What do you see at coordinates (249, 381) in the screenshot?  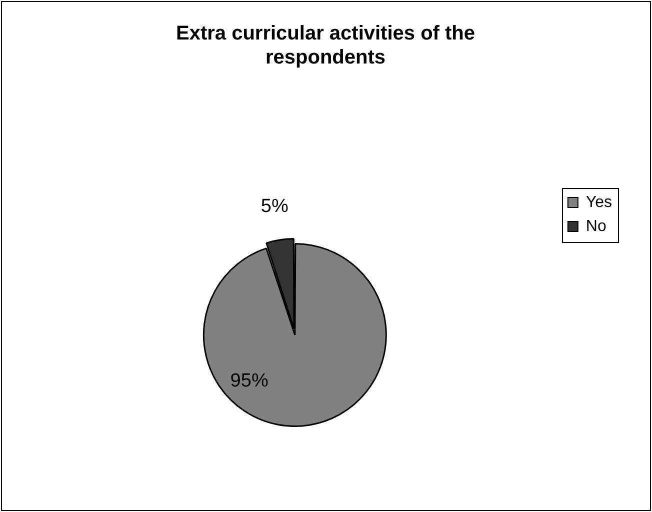 I see `data-label: 95%` at bounding box center [249, 381].